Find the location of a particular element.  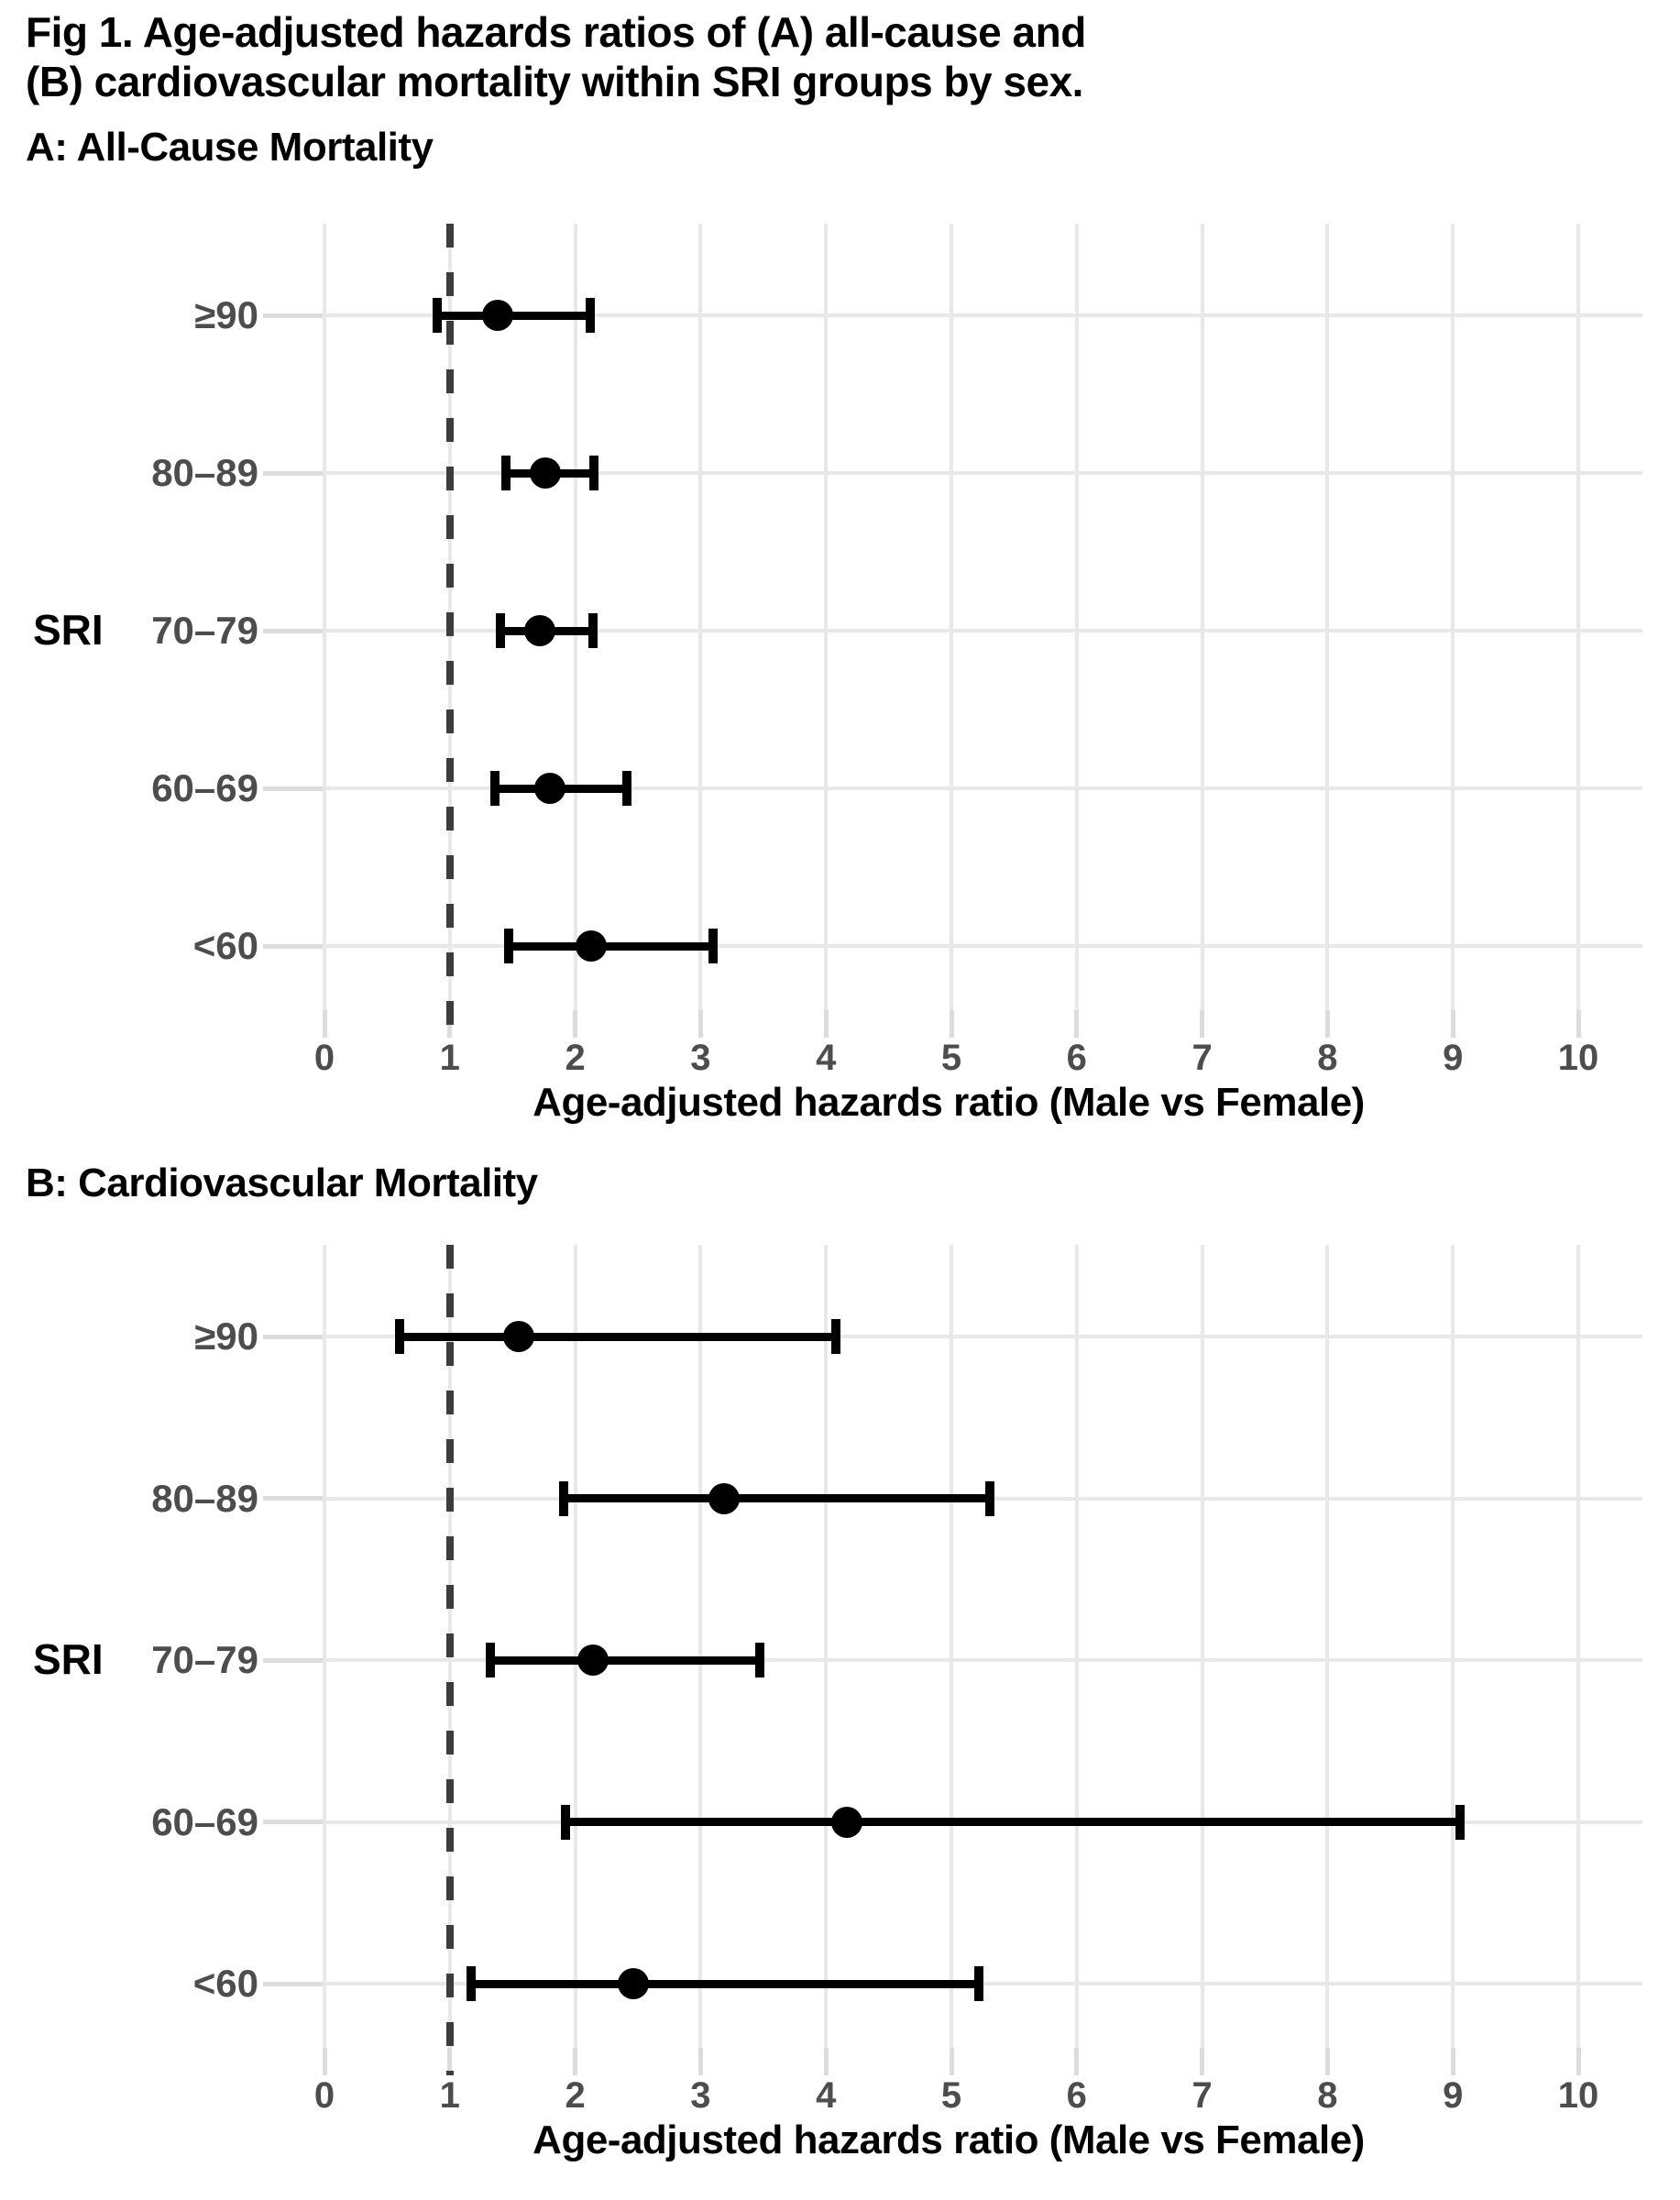

x-axis-tick-label: 2 is located at coordinates (575, 2095).